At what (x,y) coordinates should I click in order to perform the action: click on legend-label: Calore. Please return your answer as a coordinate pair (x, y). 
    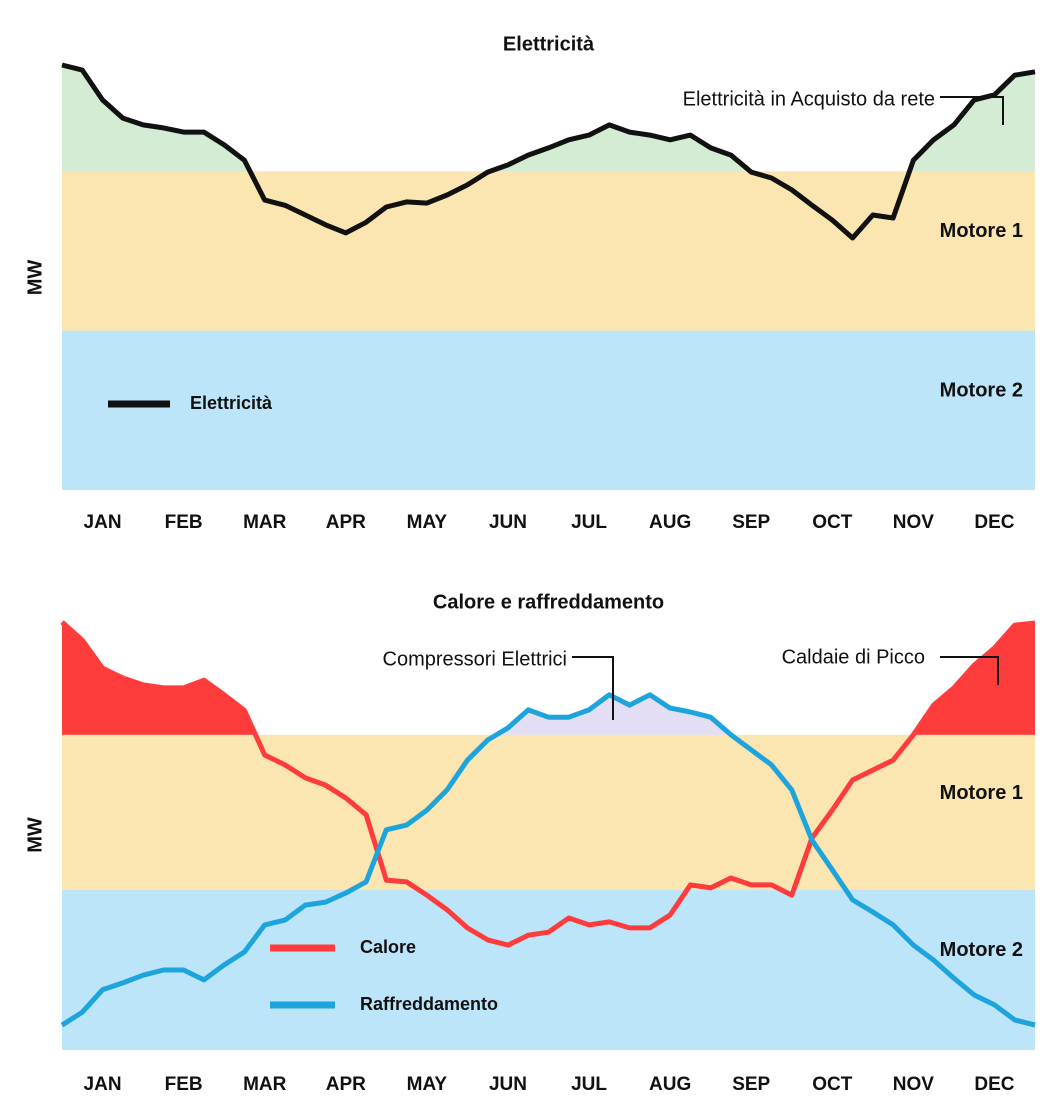
    Looking at the image, I should click on (388, 947).